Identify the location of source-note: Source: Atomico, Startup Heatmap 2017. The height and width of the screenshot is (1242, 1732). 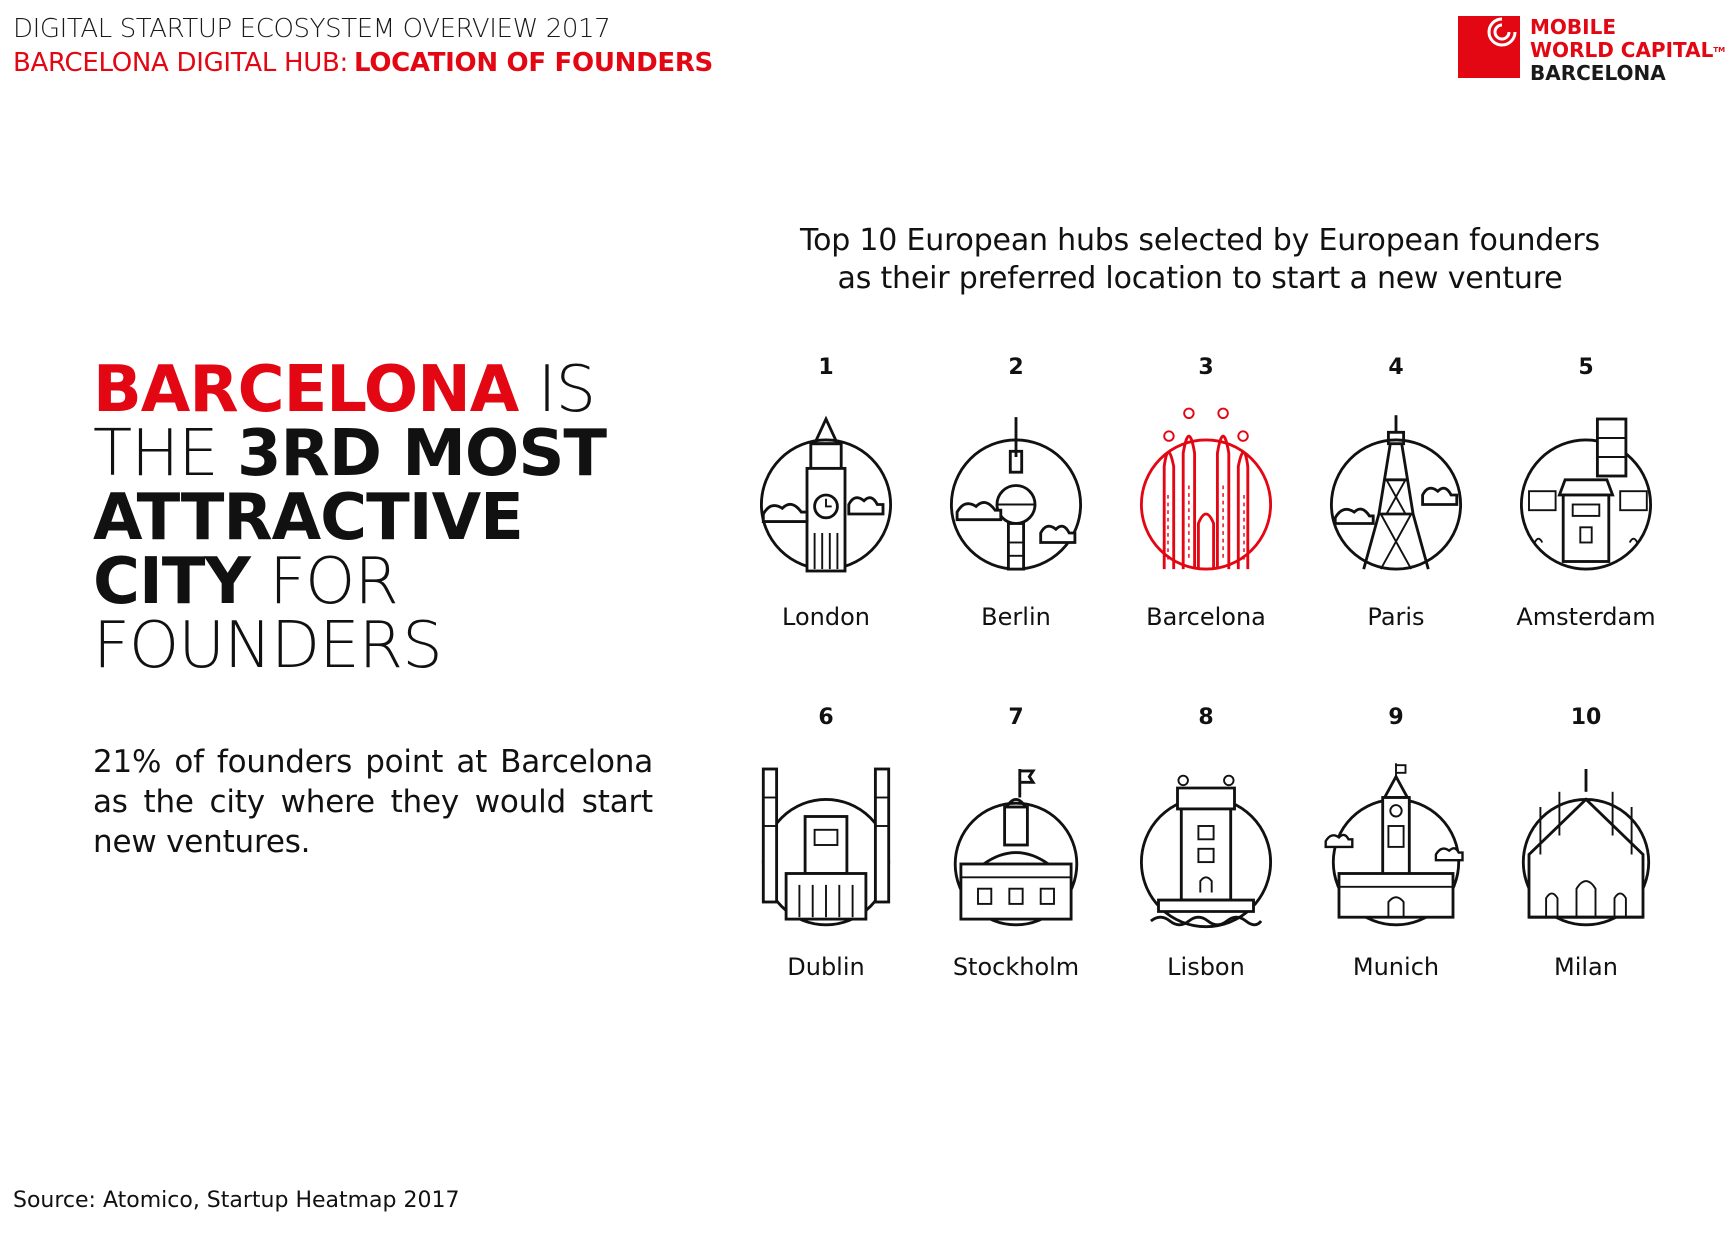
(236, 1200).